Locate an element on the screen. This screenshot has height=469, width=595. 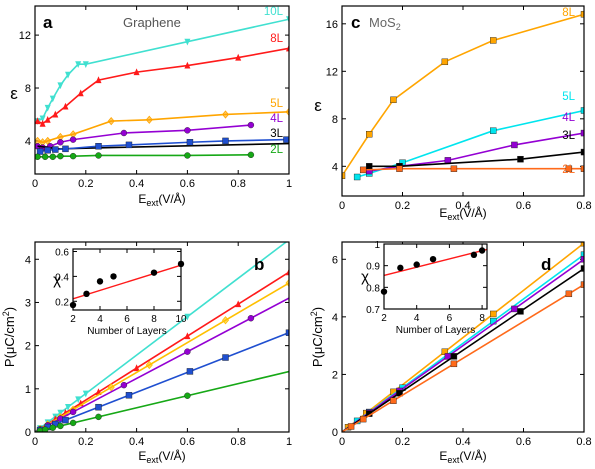
y-tick-label: 8 is located at coordinates (28, 89).